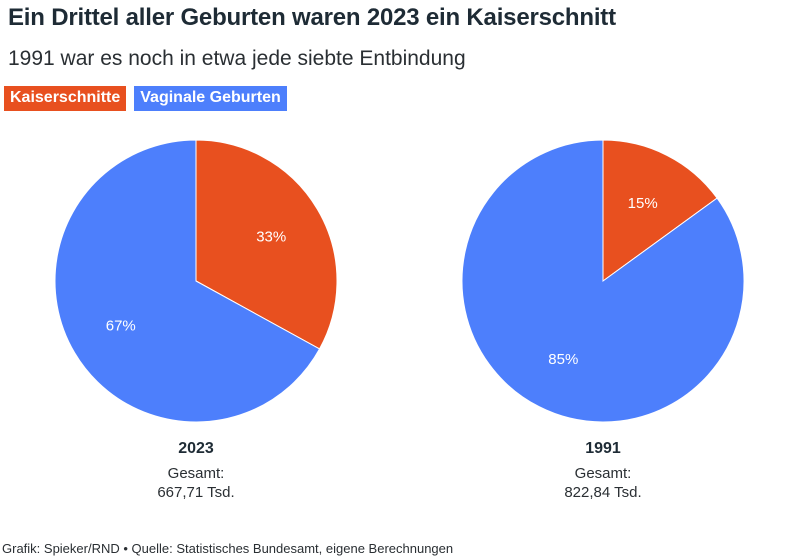 This screenshot has width=800, height=558. What do you see at coordinates (603, 448) in the screenshot?
I see `pie-year-1991: 1991` at bounding box center [603, 448].